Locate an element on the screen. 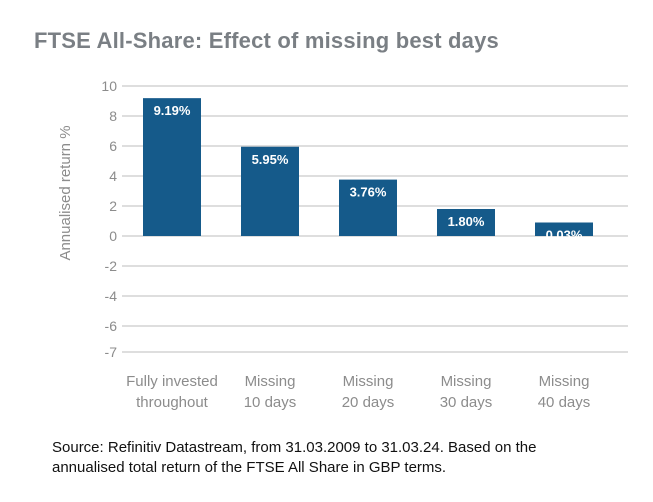 Image resolution: width=653 pixels, height=502 pixels. data-label: 9.19% is located at coordinates (172, 110).